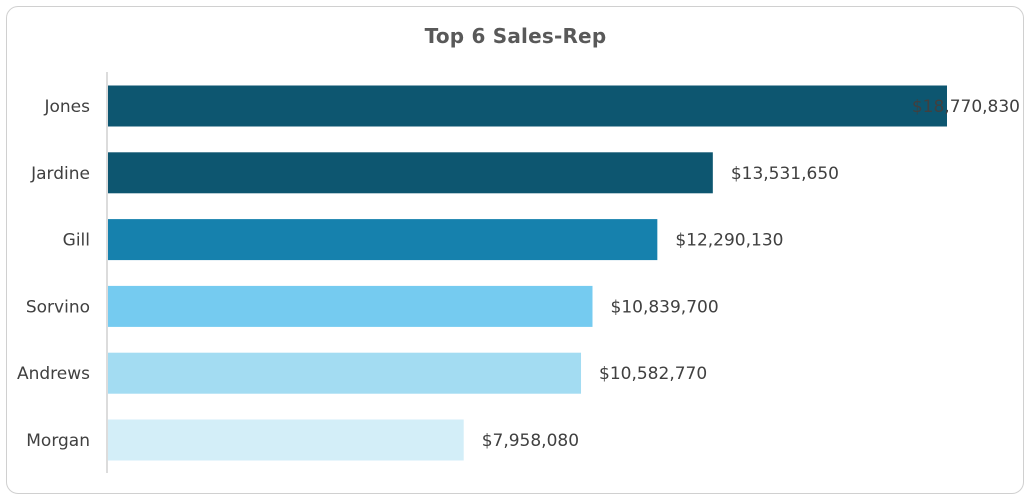  What do you see at coordinates (350, 306) in the screenshot?
I see `bar-sorvino` at bounding box center [350, 306].